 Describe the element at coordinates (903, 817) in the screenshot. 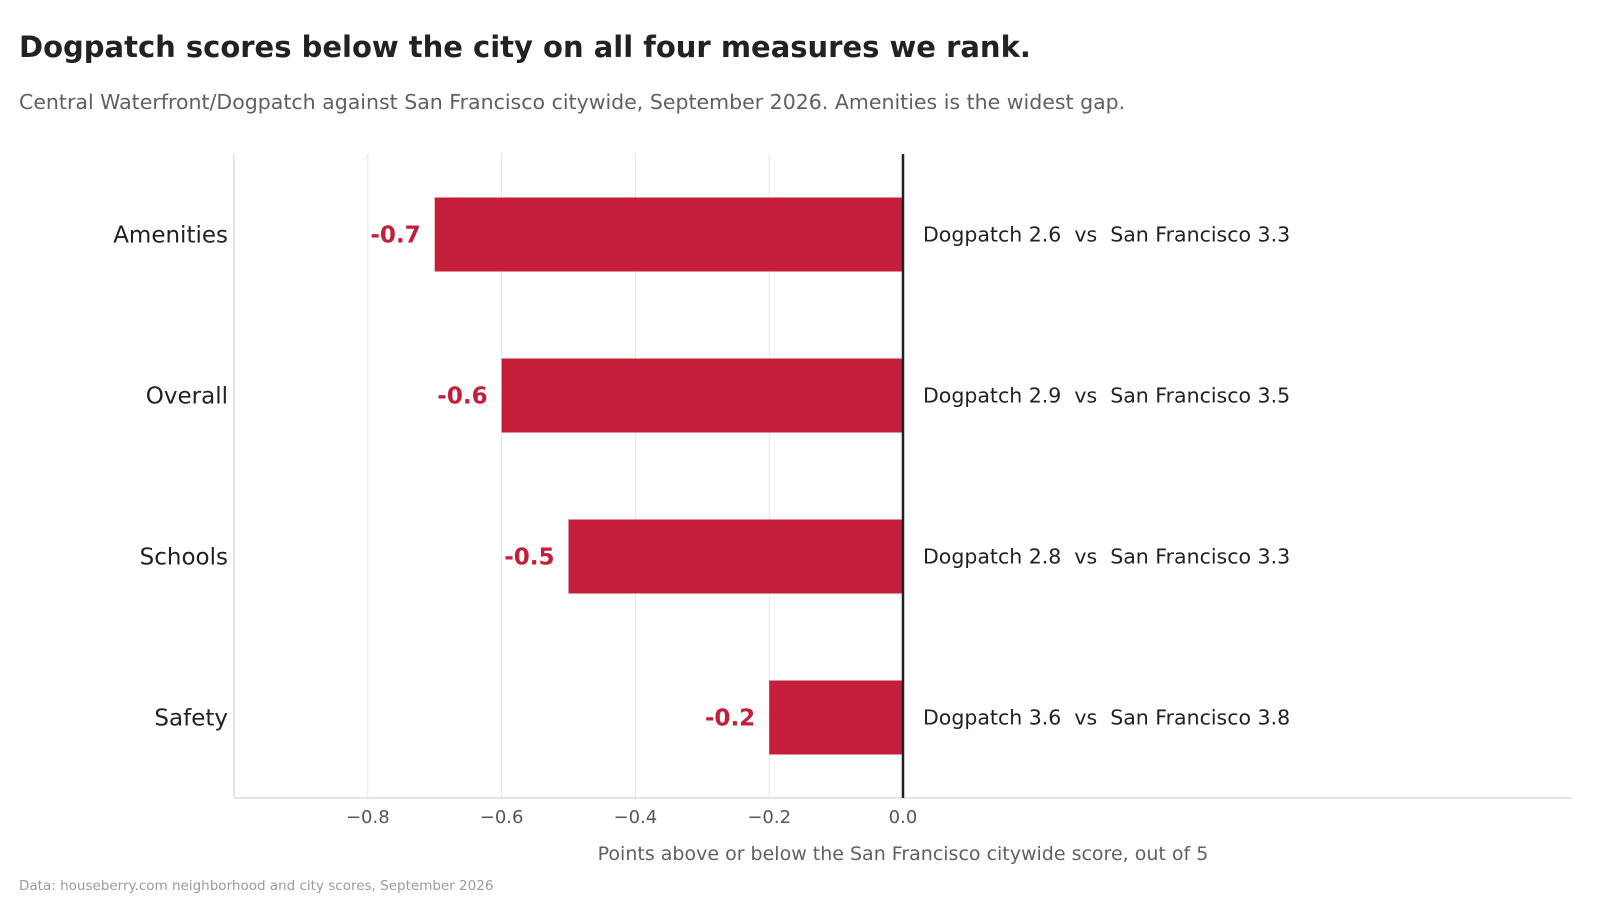

I see `x-tick-label: 0.0` at that location.